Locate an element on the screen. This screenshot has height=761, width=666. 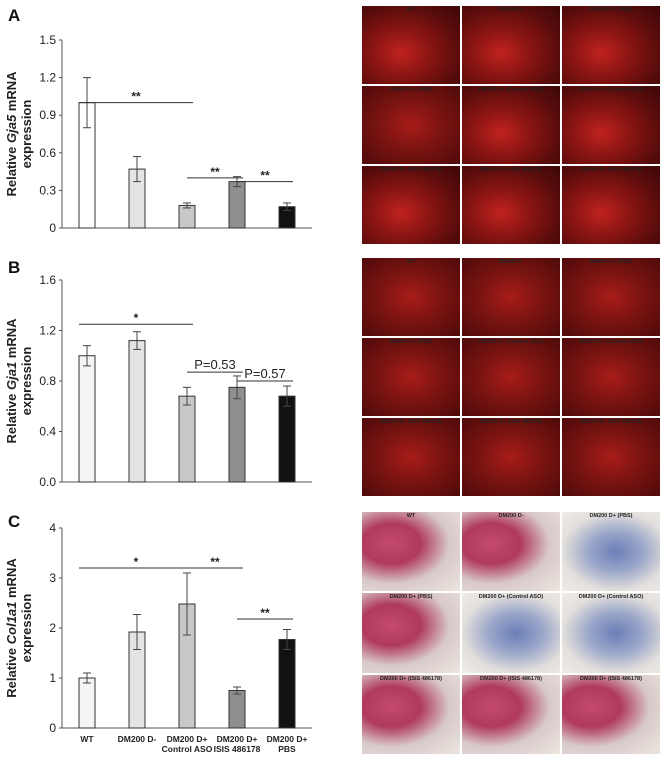
micrograph-b-2: DM200 D+ (PBS) is located at coordinates (611, 297).